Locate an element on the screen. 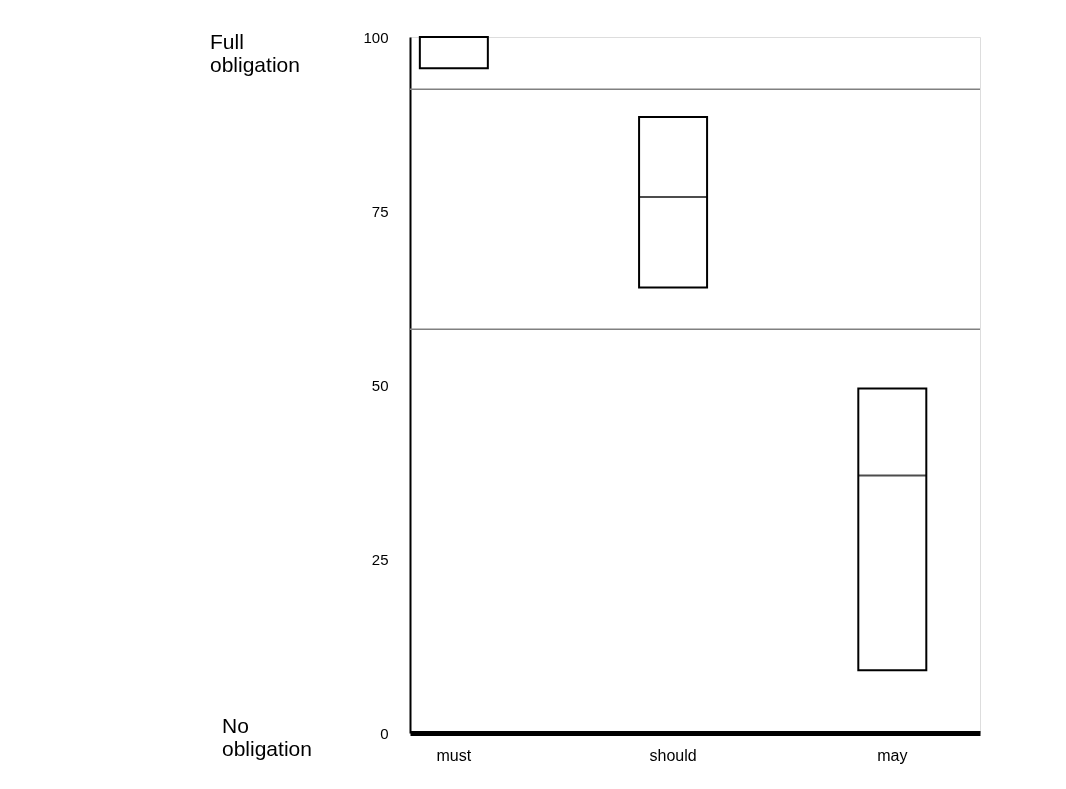 This screenshot has width=1066, height=789. y-tick-label: 25 is located at coordinates (380, 559).